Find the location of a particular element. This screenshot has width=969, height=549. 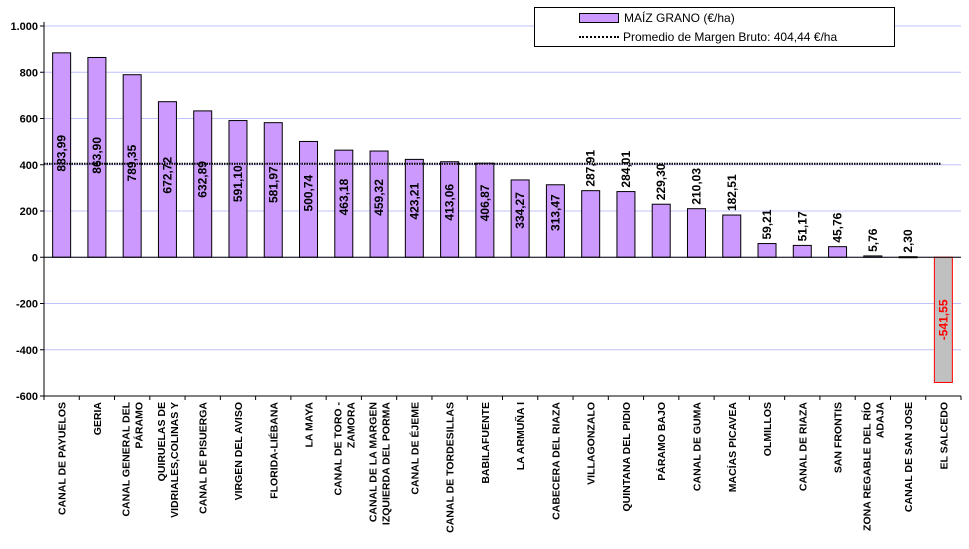

x-category-label-line: CANAL DE ÉJEME is located at coordinates (414, 448).